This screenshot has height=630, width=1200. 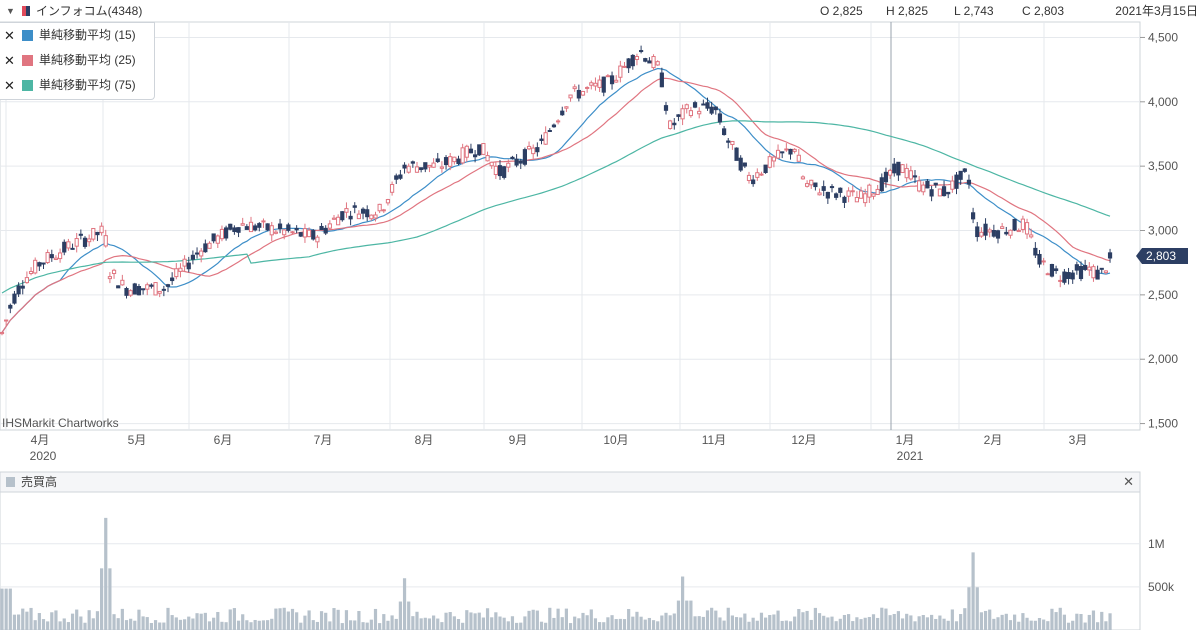 What do you see at coordinates (77, 35) in the screenshot?
I see `legend-item-sma15: ✕ 単純移動平均 (15)` at bounding box center [77, 35].